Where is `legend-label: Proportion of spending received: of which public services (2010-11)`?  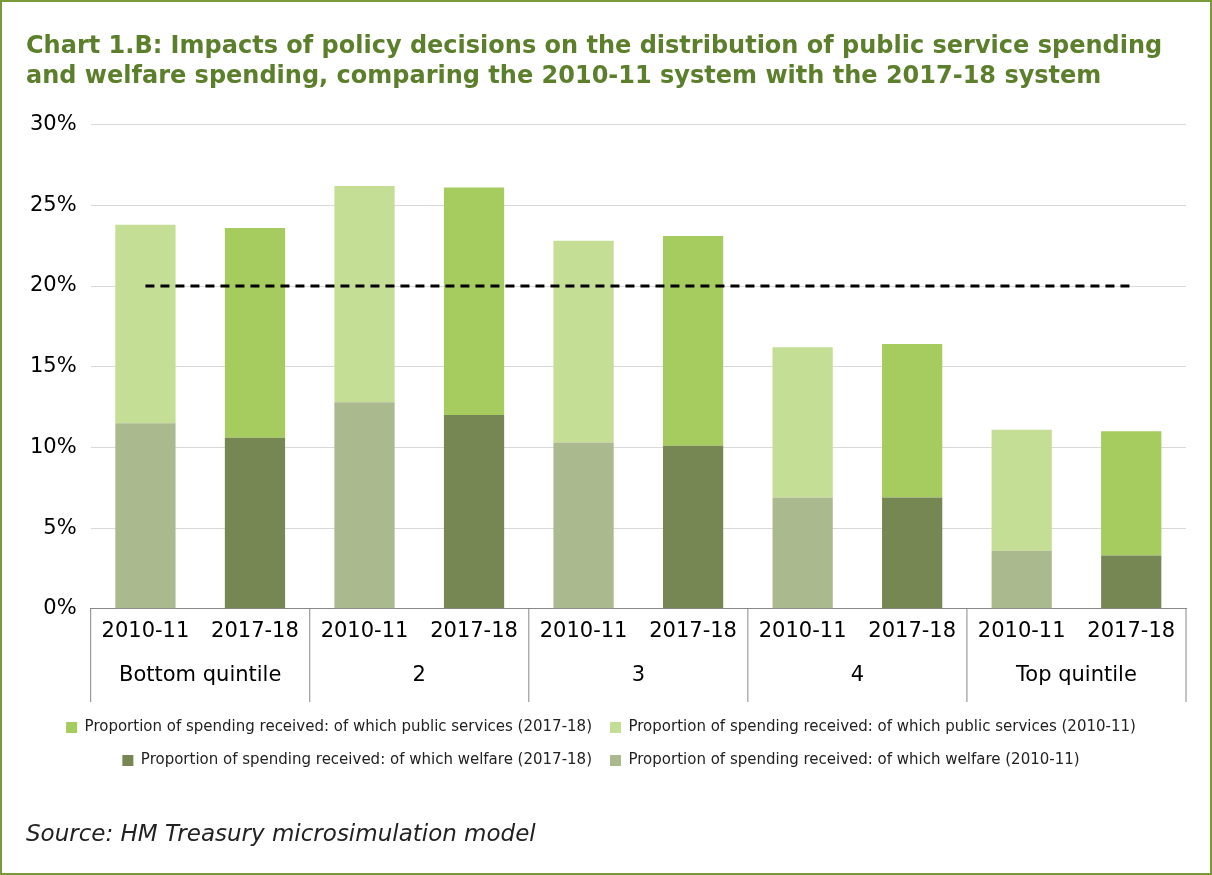 legend-label: Proportion of spending received: of which public services (2010-11) is located at coordinates (882, 726).